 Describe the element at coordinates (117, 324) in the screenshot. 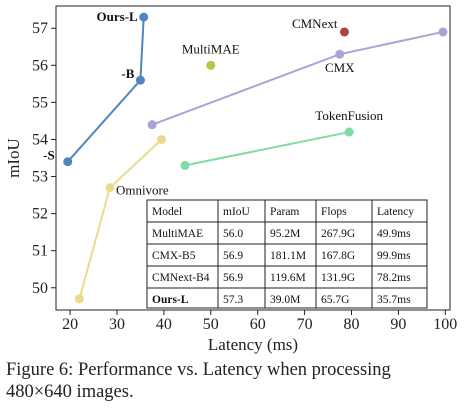

I see `x-tick-label: 30` at that location.